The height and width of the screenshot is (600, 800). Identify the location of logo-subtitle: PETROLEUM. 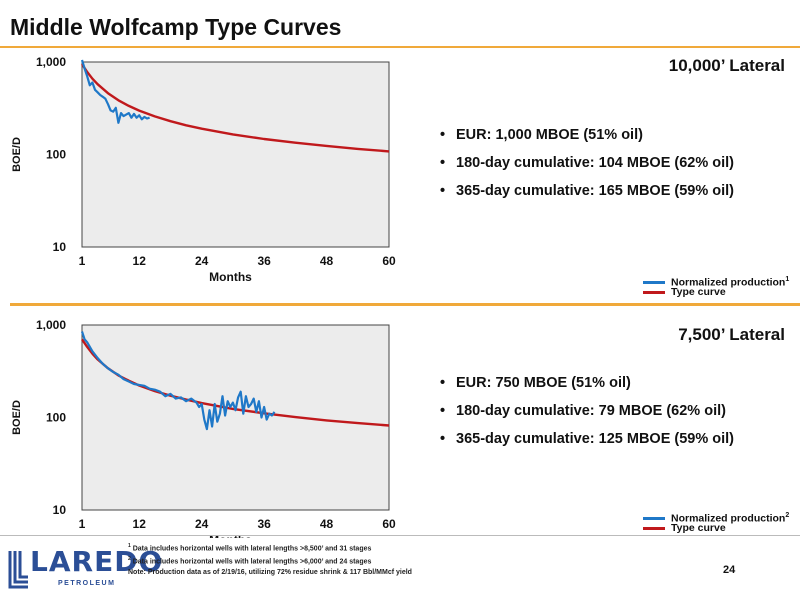
(87, 583).